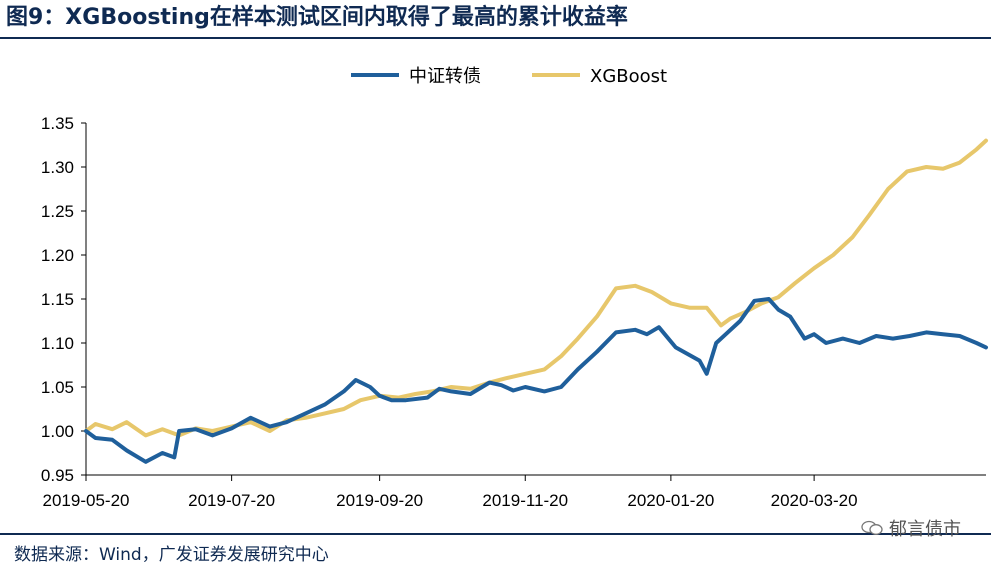 This screenshot has height=571, width=991. Describe the element at coordinates (628, 76) in the screenshot. I see `legend-label: XGBoost` at that location.